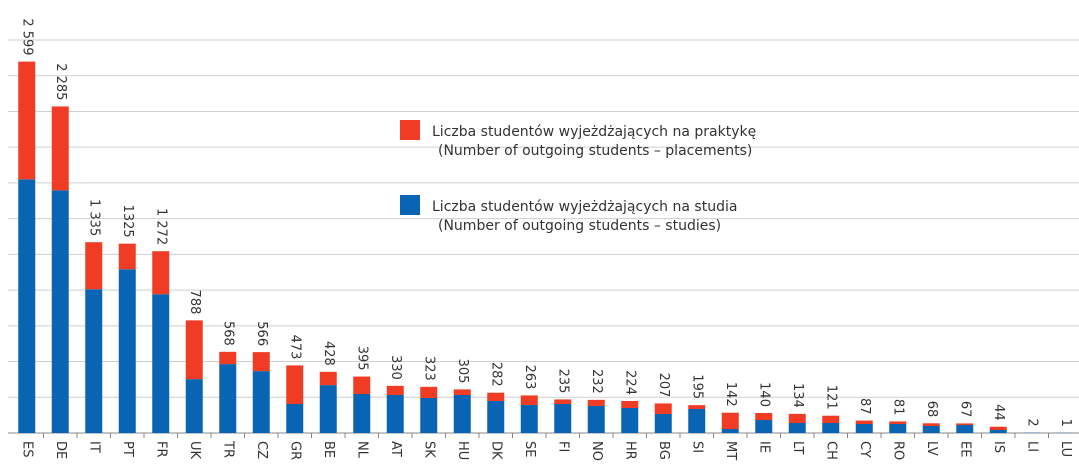 Image resolution: width=1079 pixels, height=465 pixels. Describe the element at coordinates (160, 226) in the screenshot. I see `total-label: 1 272` at that location.